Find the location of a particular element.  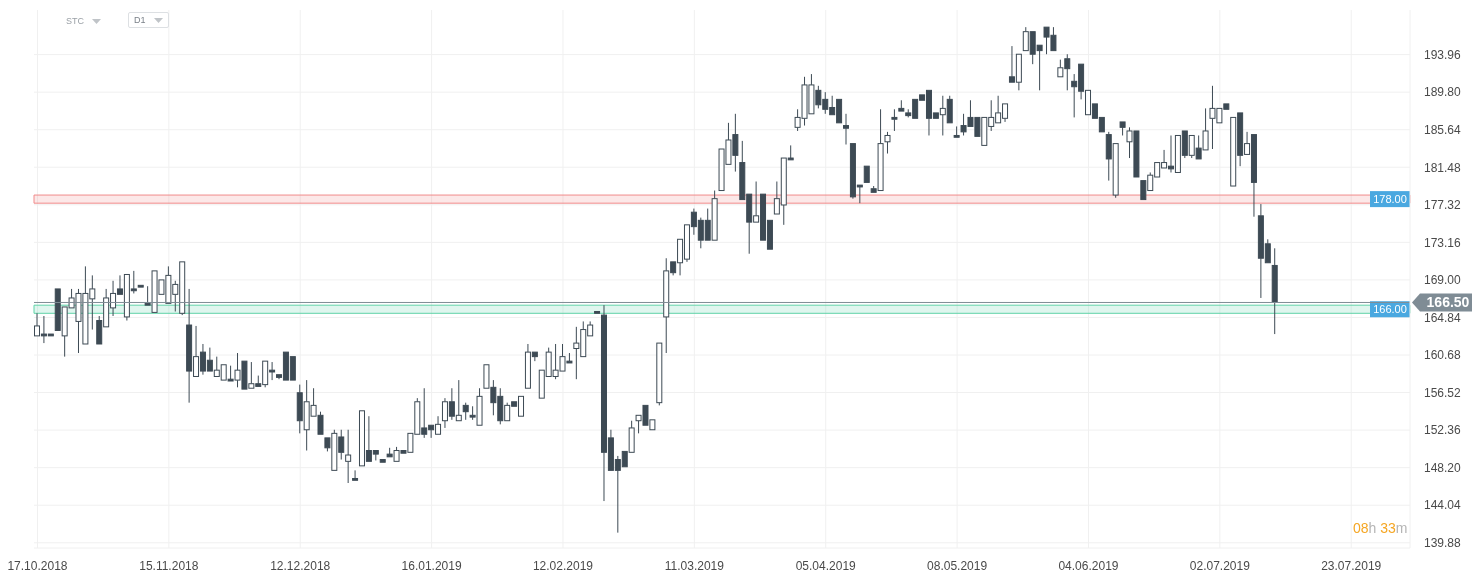

x-tick-label: 02.07.2019 is located at coordinates (1220, 566).